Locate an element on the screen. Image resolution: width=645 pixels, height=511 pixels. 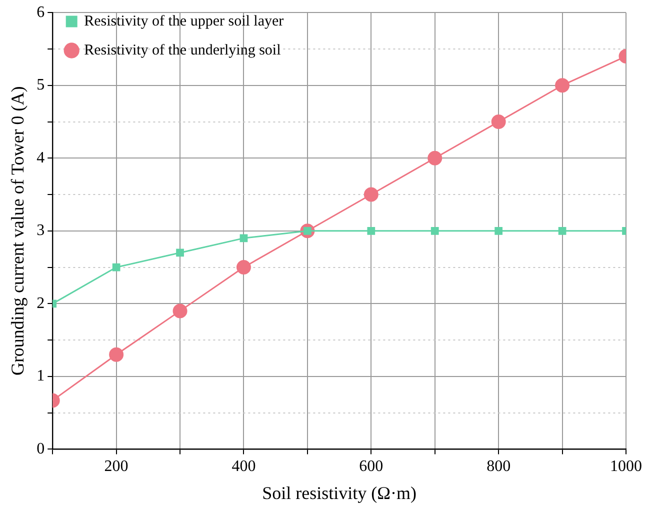
y-tick-label: 0 is located at coordinates (40, 449).